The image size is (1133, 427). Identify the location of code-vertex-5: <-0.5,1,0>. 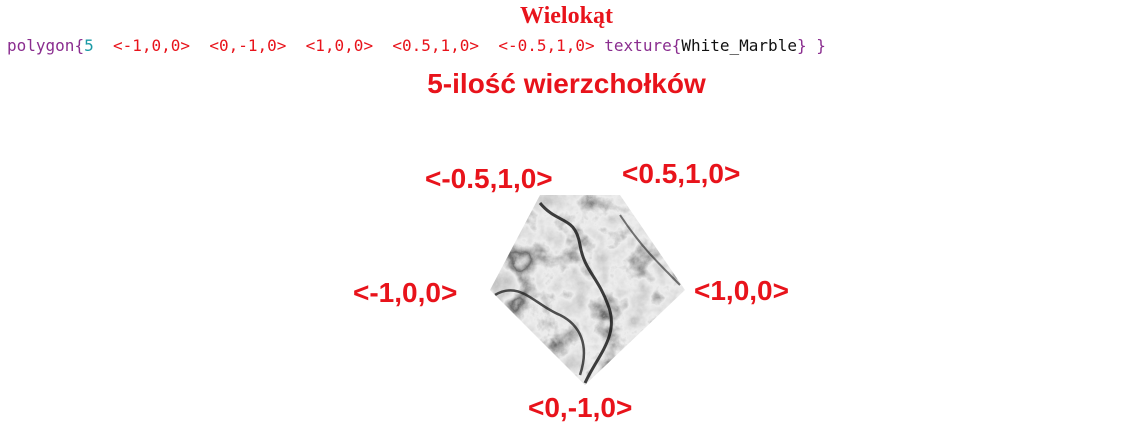
(546, 45).